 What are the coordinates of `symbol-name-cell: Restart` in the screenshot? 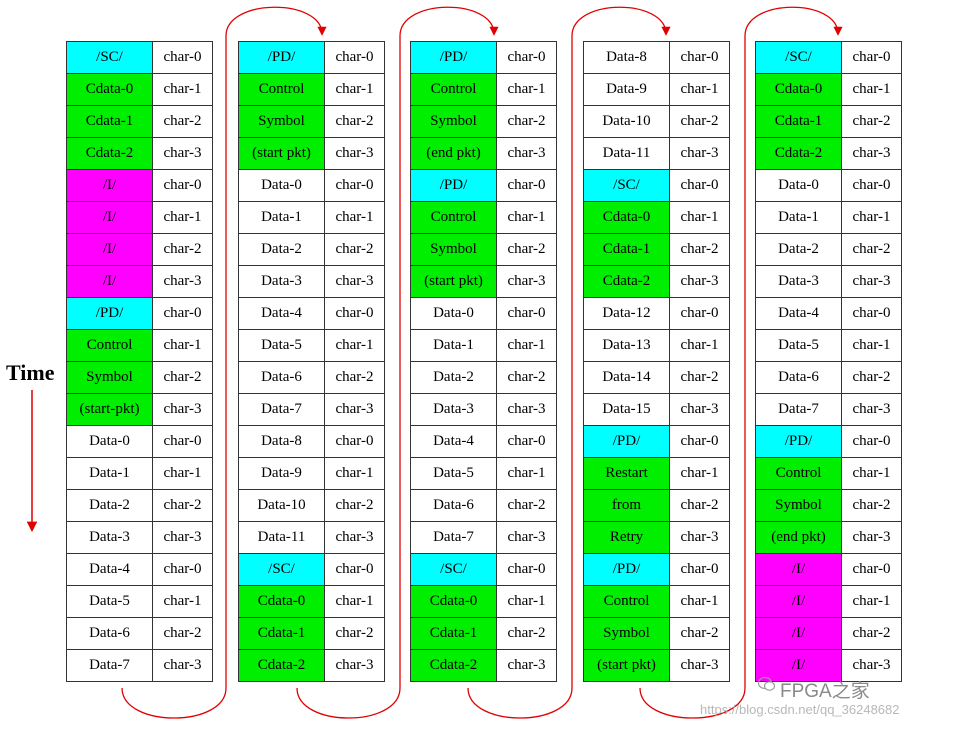 It's located at (627, 474).